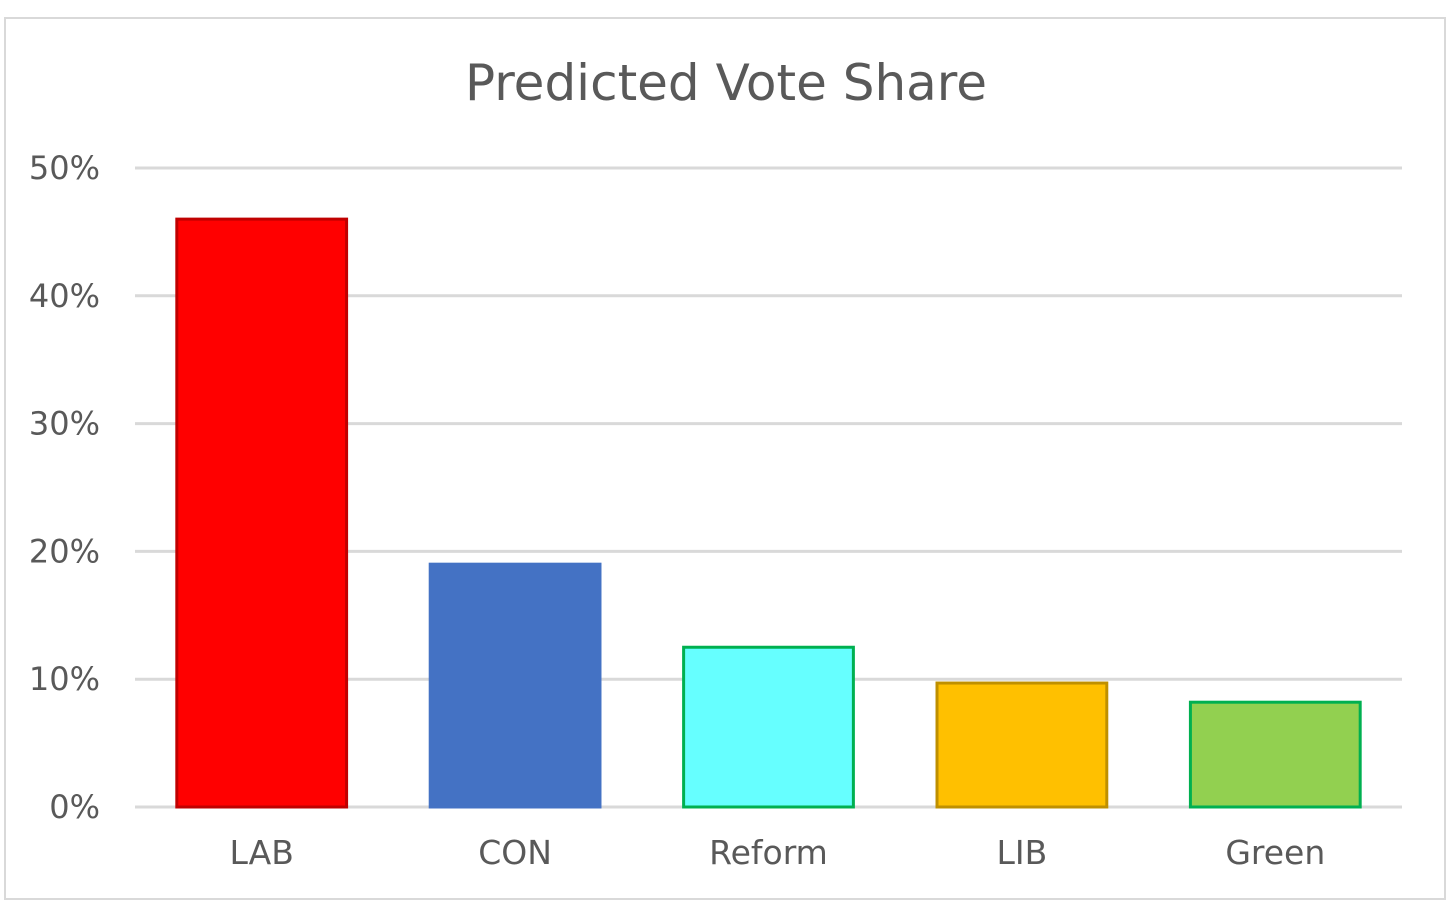 The width and height of the screenshot is (1456, 914). What do you see at coordinates (74, 807) in the screenshot?
I see `y-tick-label: 0%` at bounding box center [74, 807].